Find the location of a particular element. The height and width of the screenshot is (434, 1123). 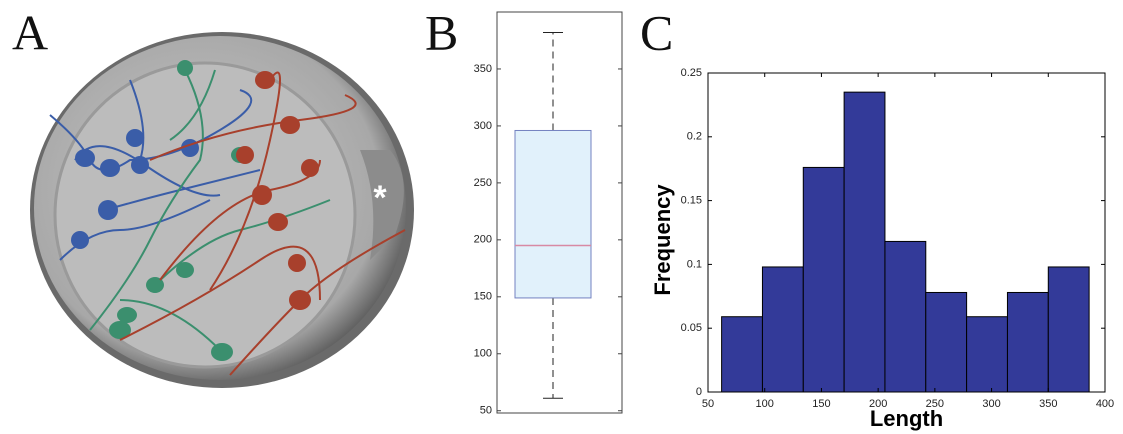

y-tick-label: 150 is located at coordinates (483, 297).